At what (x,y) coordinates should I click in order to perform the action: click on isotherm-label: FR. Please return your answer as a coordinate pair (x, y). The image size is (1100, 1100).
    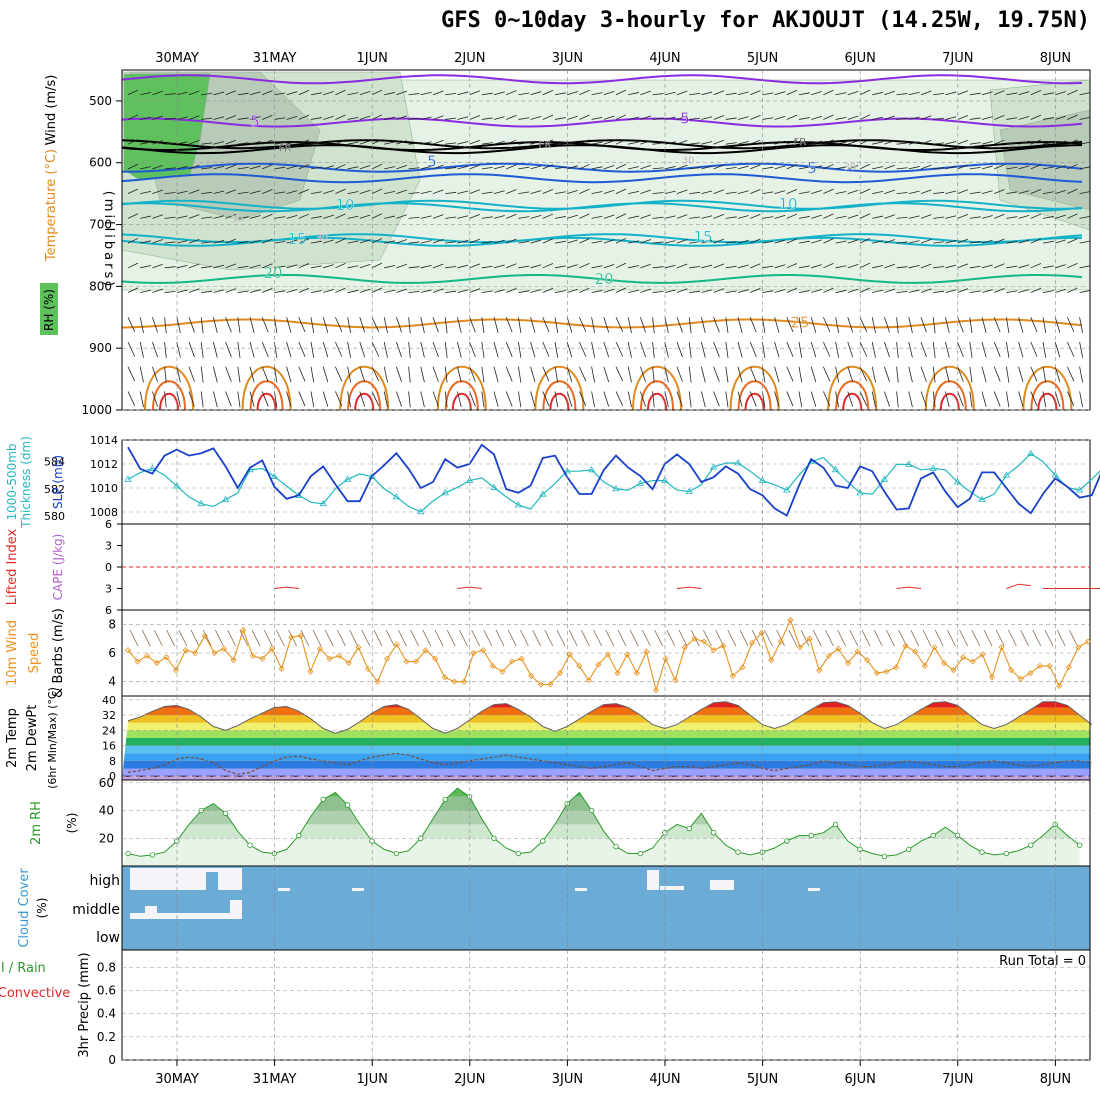
    Looking at the image, I should click on (285, 148).